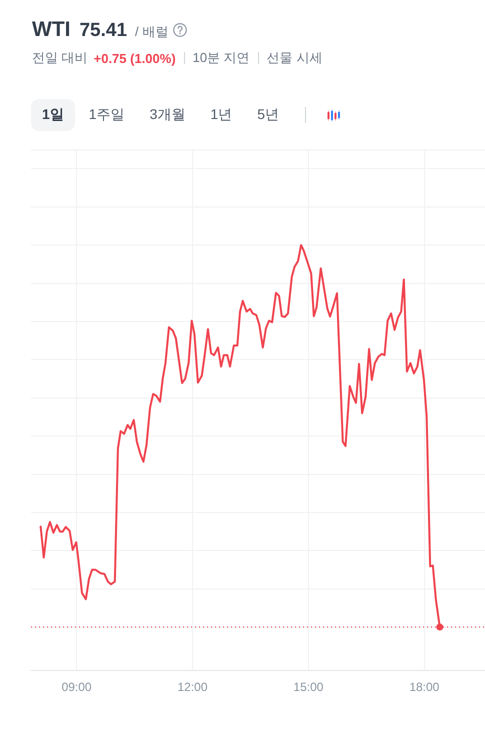 The height and width of the screenshot is (737, 485). Describe the element at coordinates (221, 115) in the screenshot. I see `text: 1년` at that location.